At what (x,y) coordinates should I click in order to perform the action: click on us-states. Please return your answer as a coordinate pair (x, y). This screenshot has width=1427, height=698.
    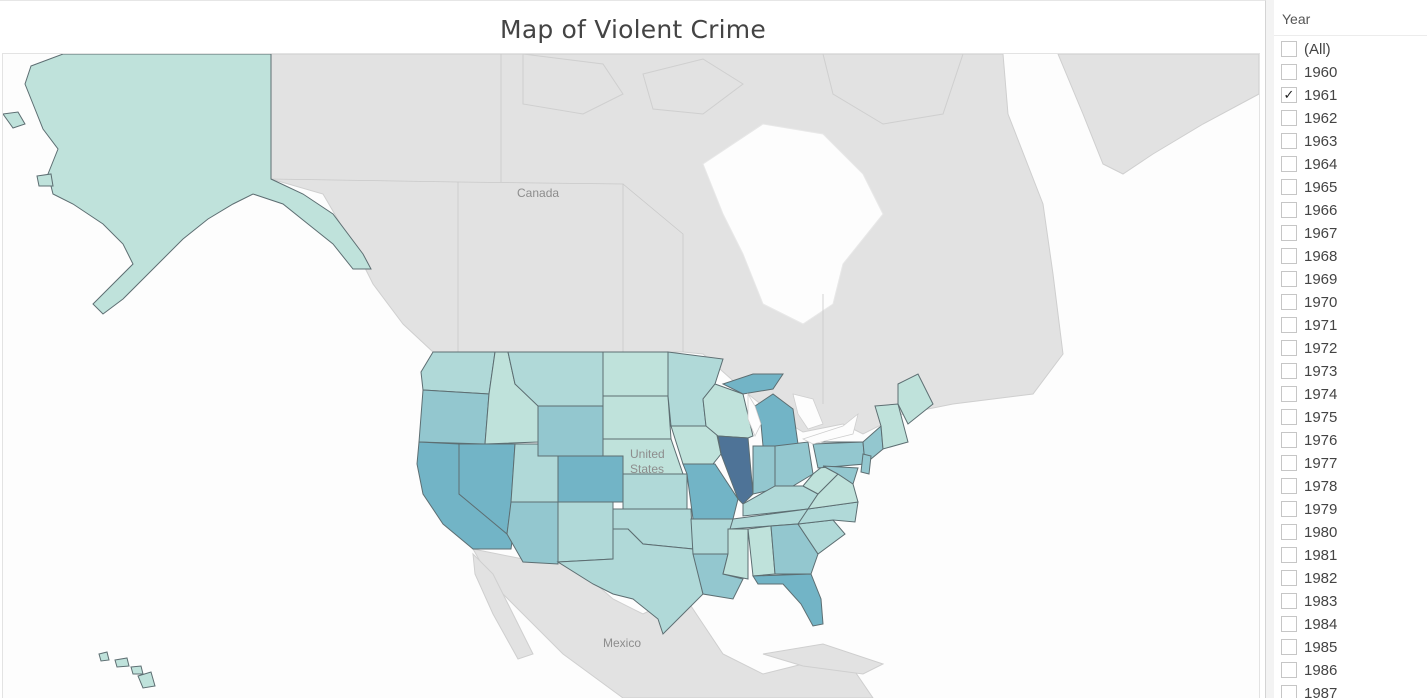
    Looking at the image, I should click on (675, 493).